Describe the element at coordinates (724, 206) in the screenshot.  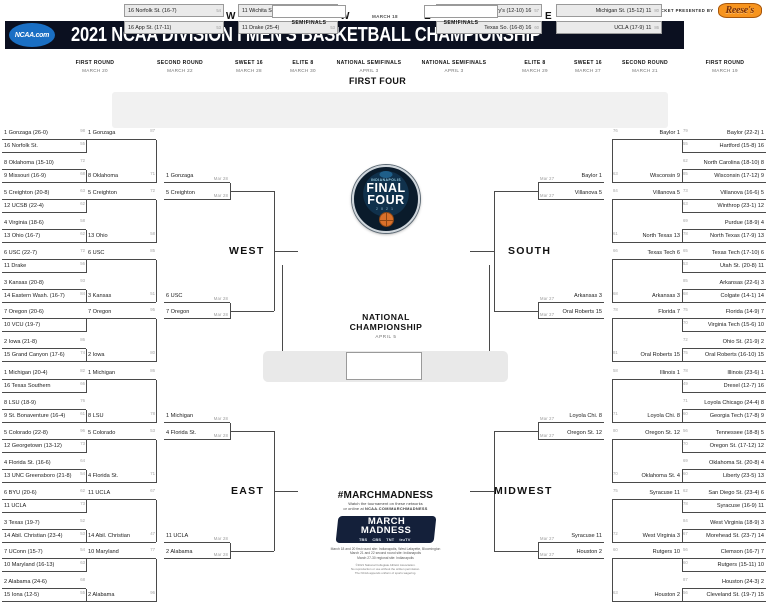
I see `bracket-slot: Winthrop (23-1) 12 63` at that location.